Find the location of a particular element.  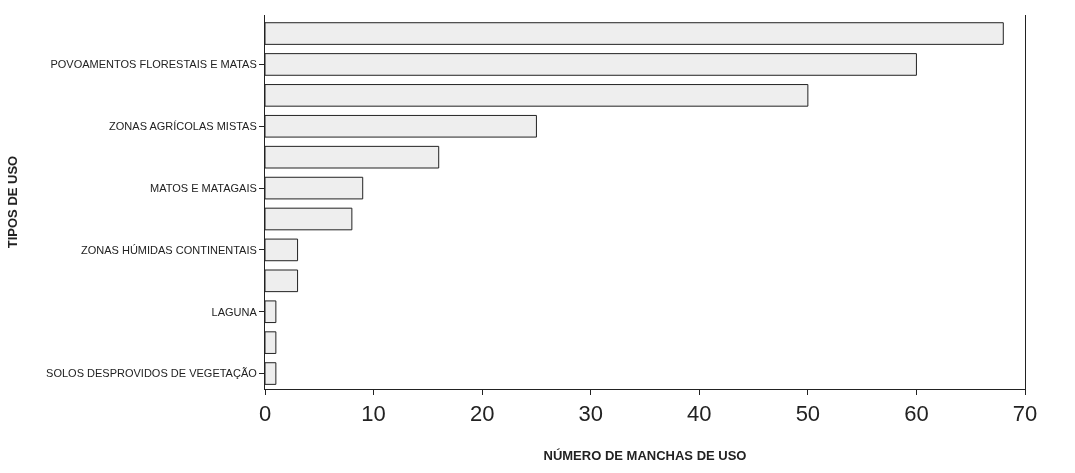

x-tick-label: 30 is located at coordinates (590, 414).